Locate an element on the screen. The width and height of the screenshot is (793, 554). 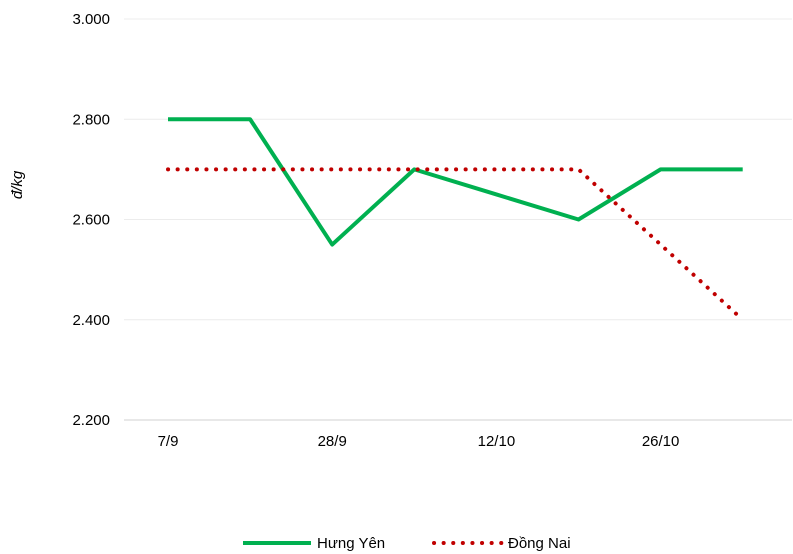
x-tick-label: 7/9 is located at coordinates (168, 441).